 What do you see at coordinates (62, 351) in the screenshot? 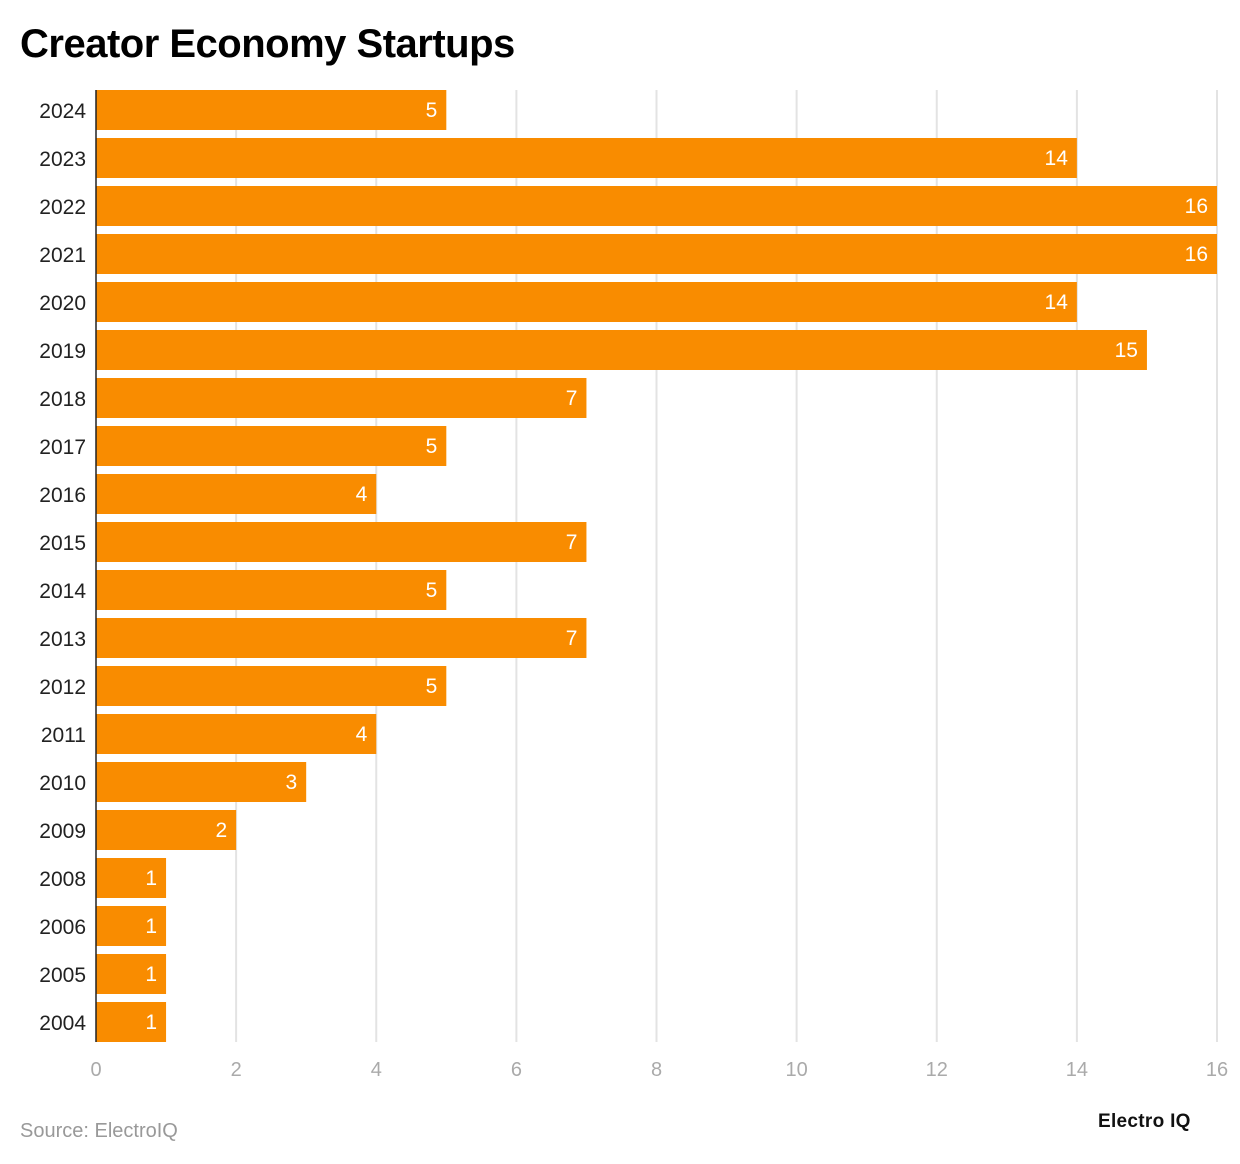
I see `y-tick-label: 2019` at bounding box center [62, 351].